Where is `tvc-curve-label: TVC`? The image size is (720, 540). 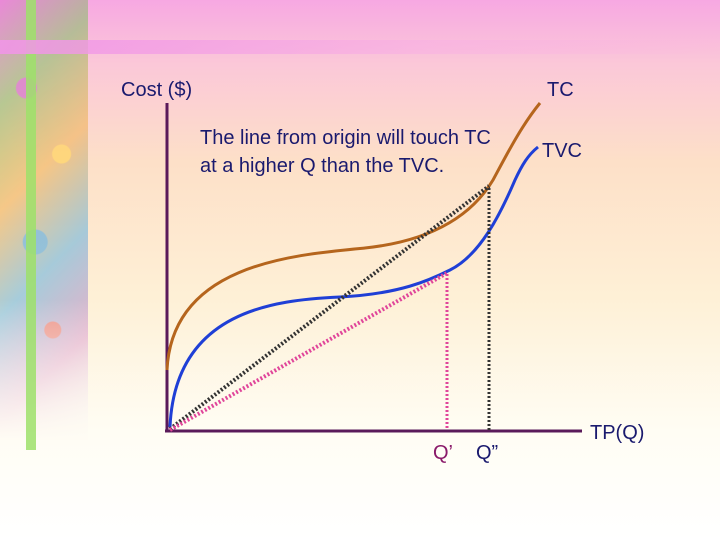
tvc-curve-label: TVC is located at coordinates (562, 151).